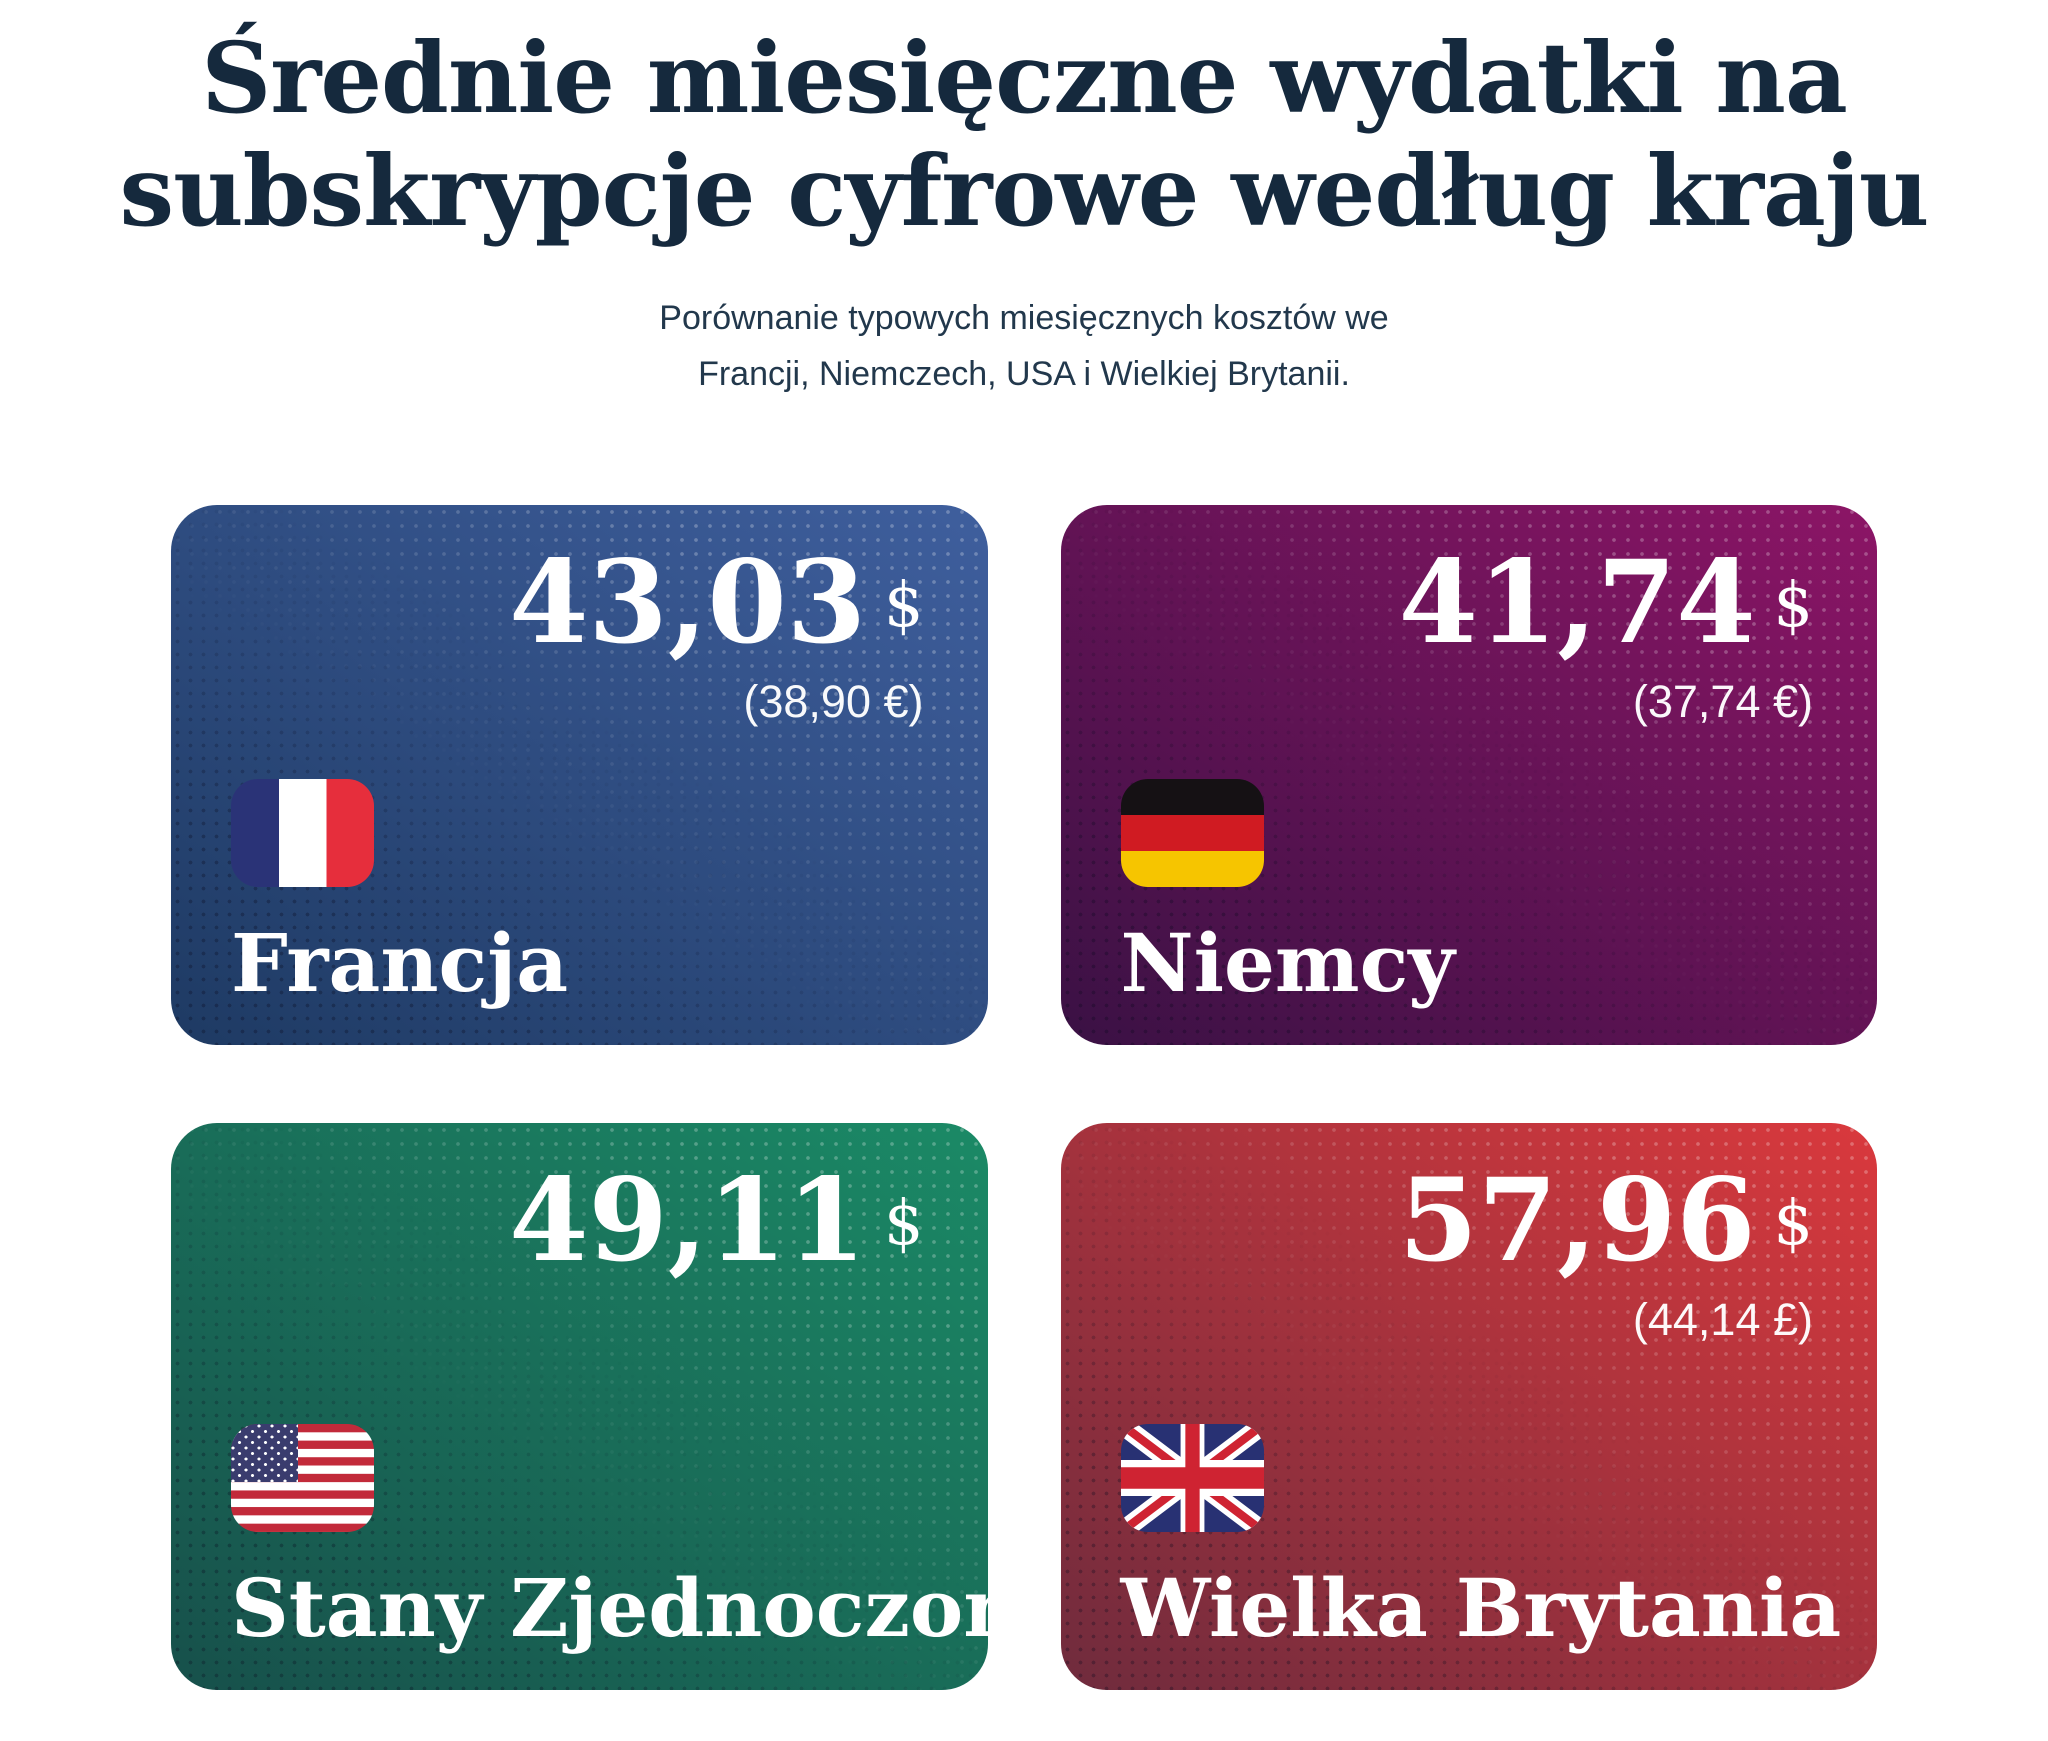  I want to click on price-block: 57,96 $ (44,14 £), so click(1606, 1253).